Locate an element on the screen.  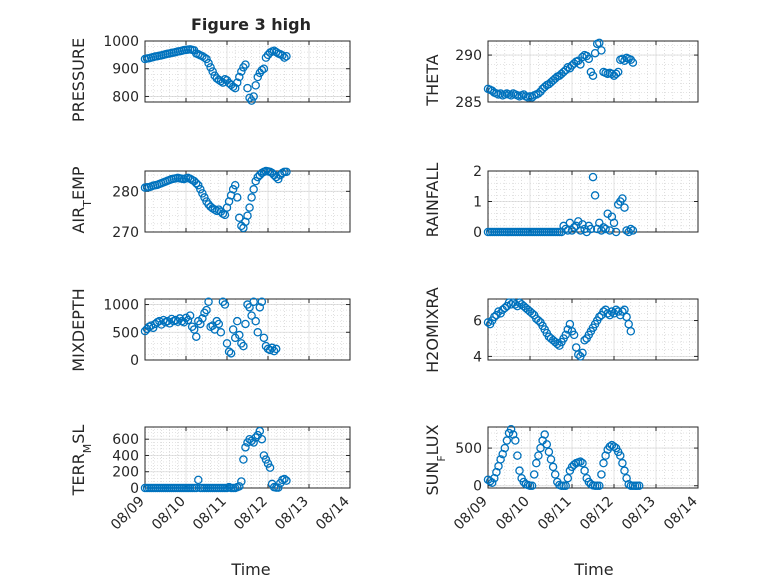
y-tick-label: 2 is located at coordinates (477, 172).